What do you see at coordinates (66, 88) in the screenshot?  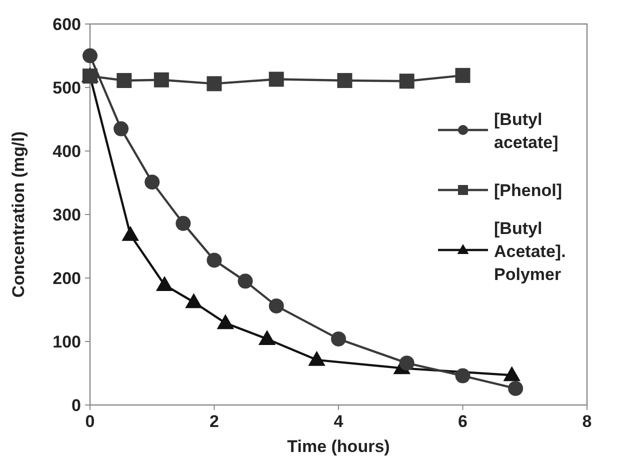 I see `y-tick-label: 500` at bounding box center [66, 88].